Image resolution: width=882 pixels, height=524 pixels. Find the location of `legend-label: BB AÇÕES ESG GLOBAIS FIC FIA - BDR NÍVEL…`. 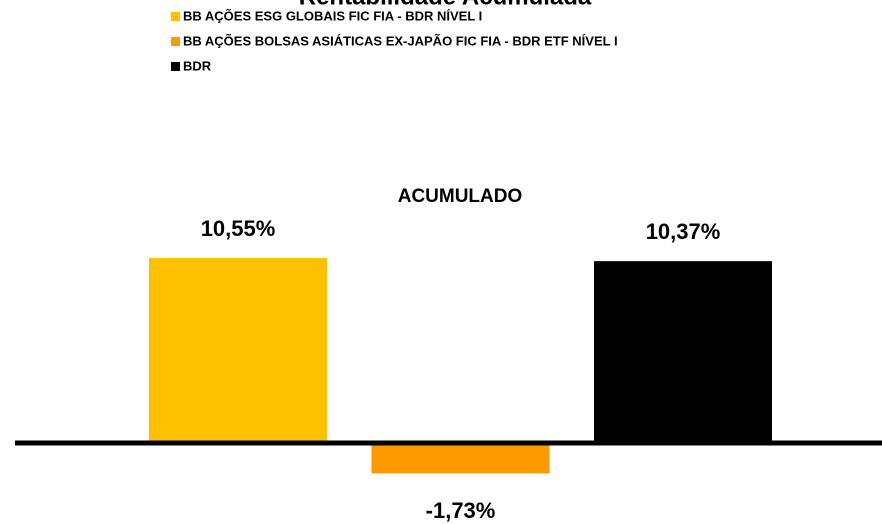

legend-label: BB AÇÕES ESG GLOBAIS FIC FIA - BDR NÍVEL… is located at coordinates (332, 15).